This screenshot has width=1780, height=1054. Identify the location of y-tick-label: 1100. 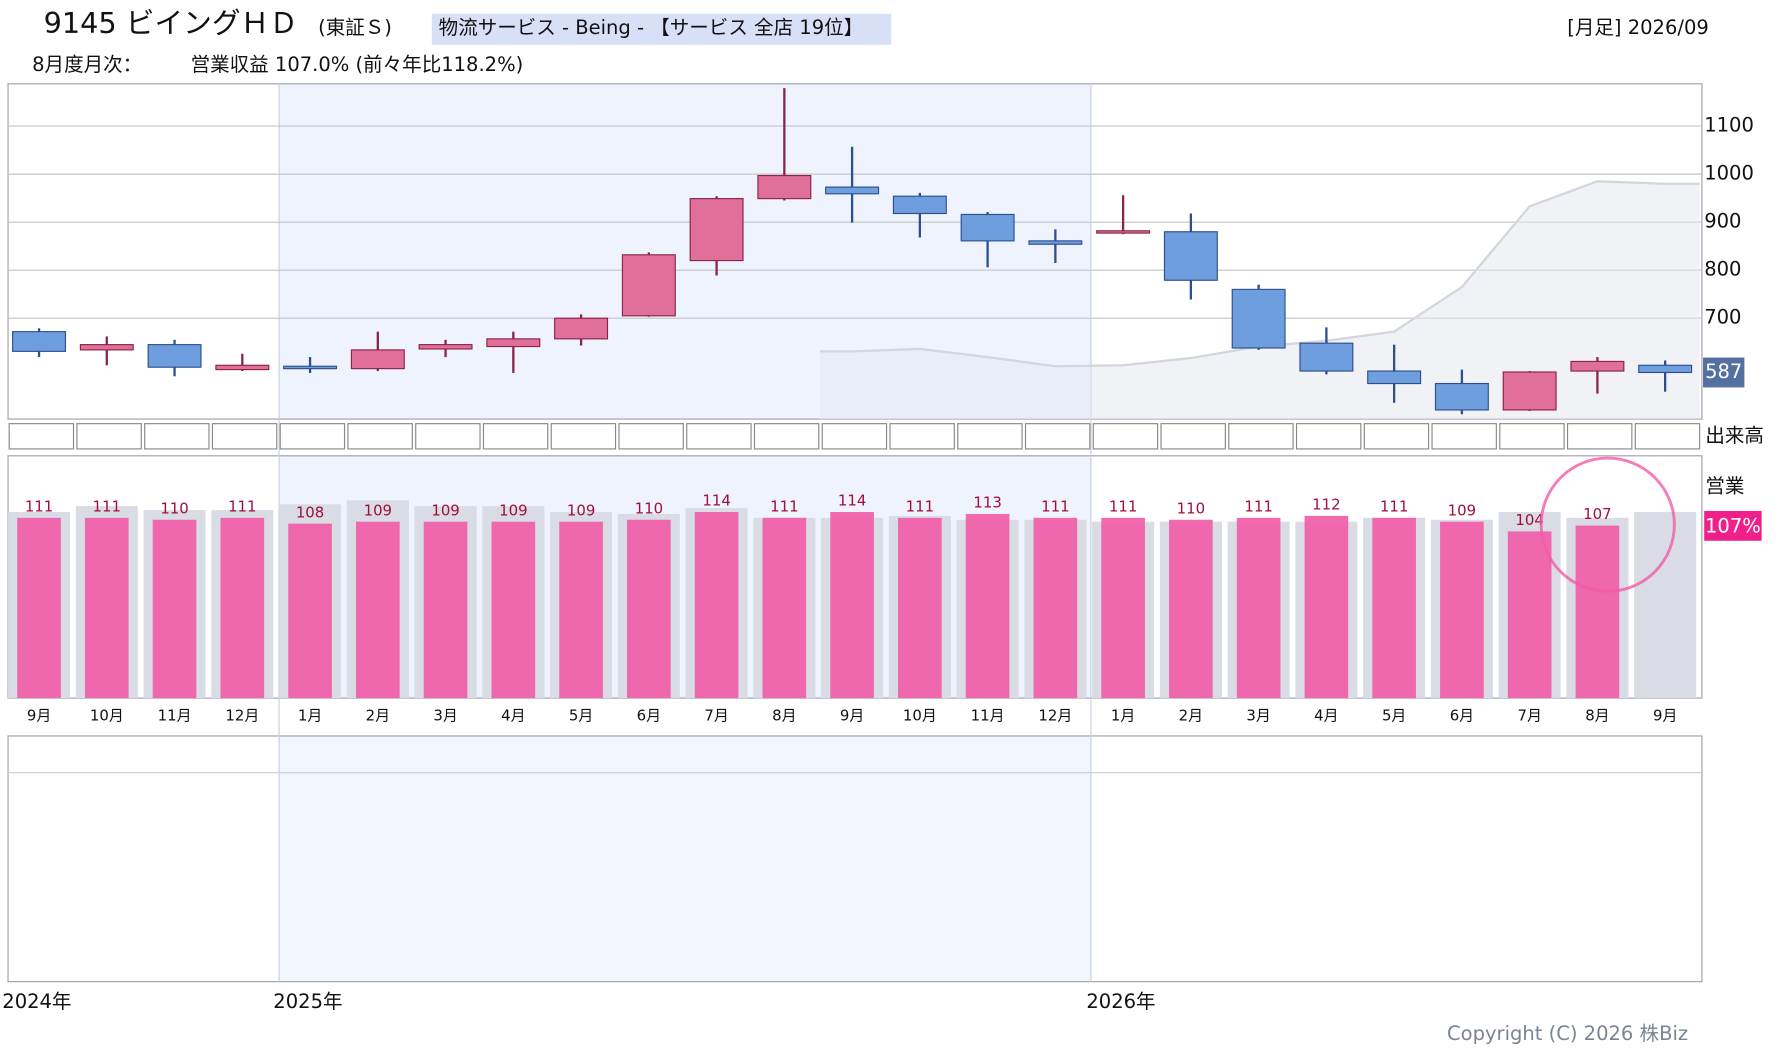
(1729, 125).